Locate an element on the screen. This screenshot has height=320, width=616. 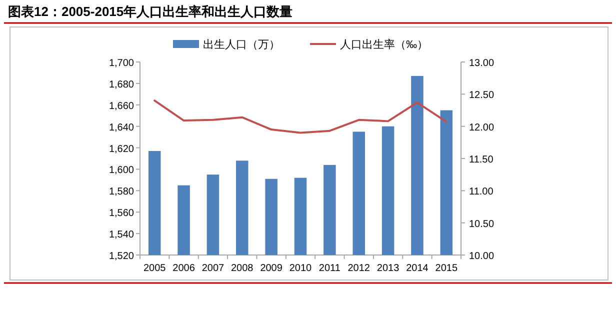
y-tick-label: 1,580 is located at coordinates (121, 192).